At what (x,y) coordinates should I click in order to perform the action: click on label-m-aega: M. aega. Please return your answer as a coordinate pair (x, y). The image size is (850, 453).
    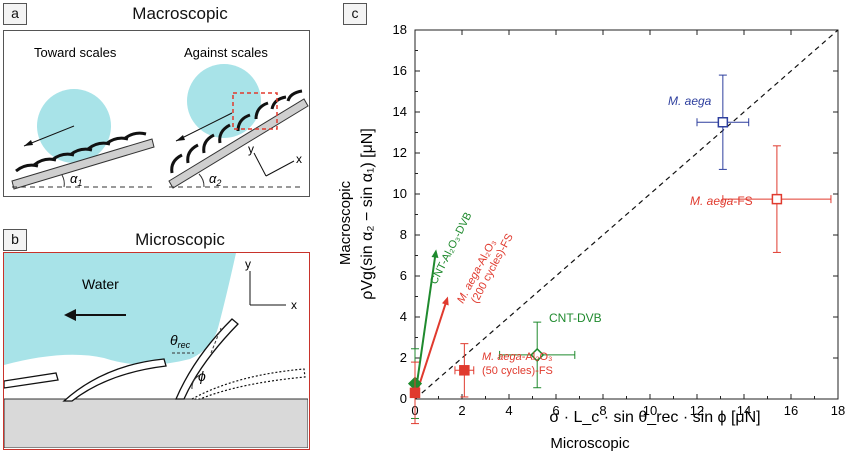
    Looking at the image, I should click on (690, 101).